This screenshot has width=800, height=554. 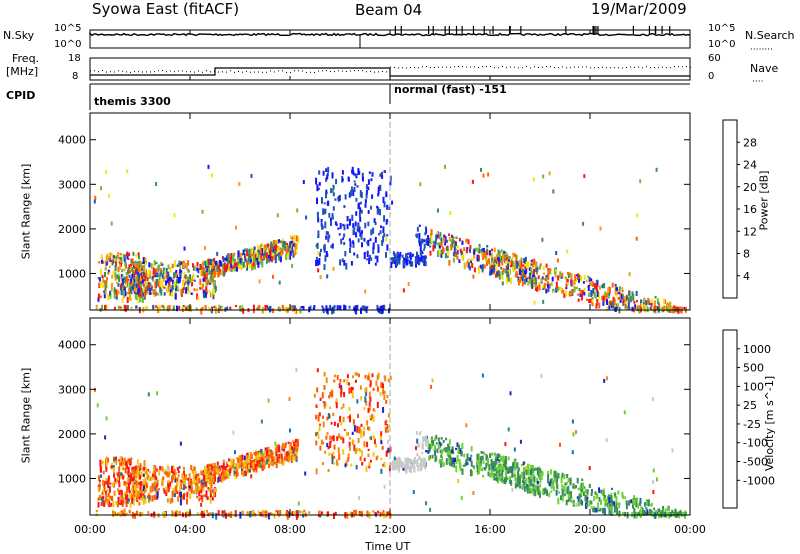 What do you see at coordinates (190, 529) in the screenshot?
I see `x-tick-label: 04:00` at bounding box center [190, 529].